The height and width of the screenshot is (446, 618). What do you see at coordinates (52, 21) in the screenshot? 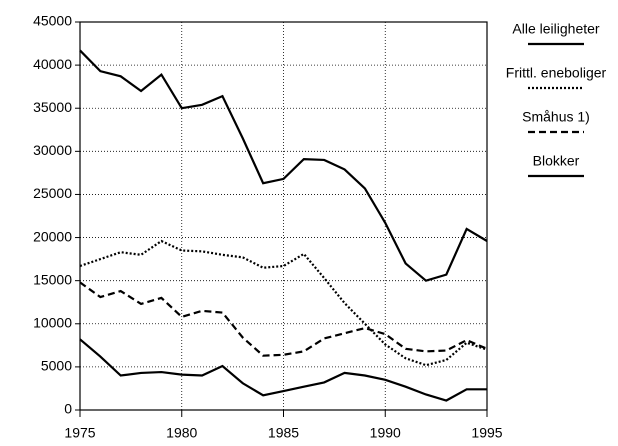
I see `y-tick-label: 45000` at bounding box center [52, 21].